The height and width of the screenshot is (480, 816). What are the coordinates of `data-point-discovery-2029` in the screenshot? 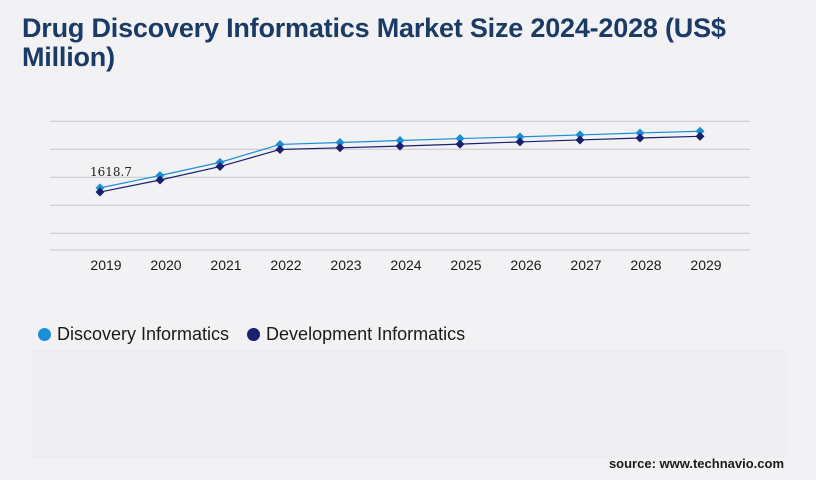 It's located at (700, 131).